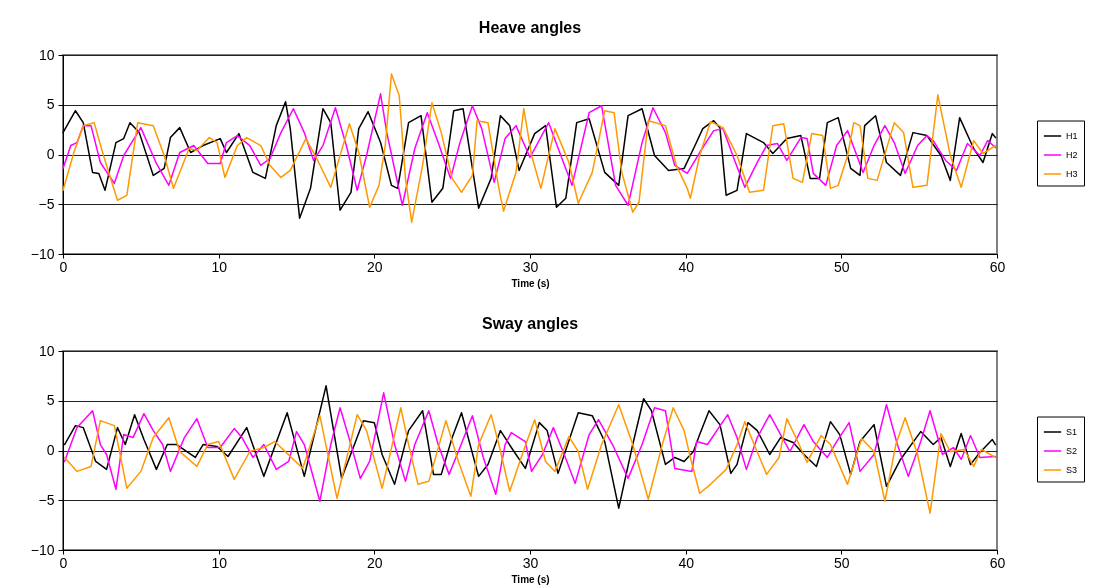 Image resolution: width=1106 pixels, height=587 pixels. What do you see at coordinates (530, 323) in the screenshot?
I see `chart-title: Sway angles` at bounding box center [530, 323].